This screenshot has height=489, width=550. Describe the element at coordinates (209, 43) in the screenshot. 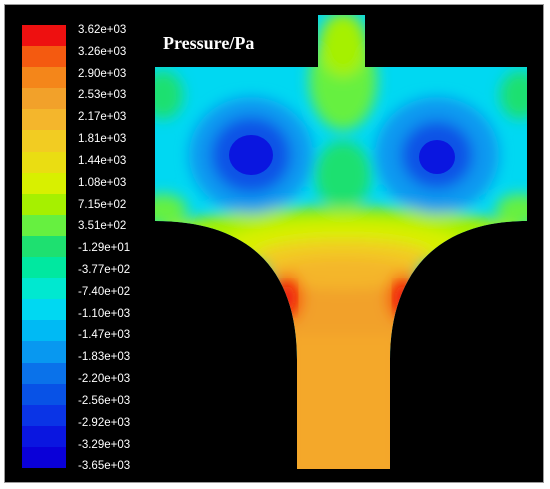

I see `plot-title: Pressure/Pa` at that location.